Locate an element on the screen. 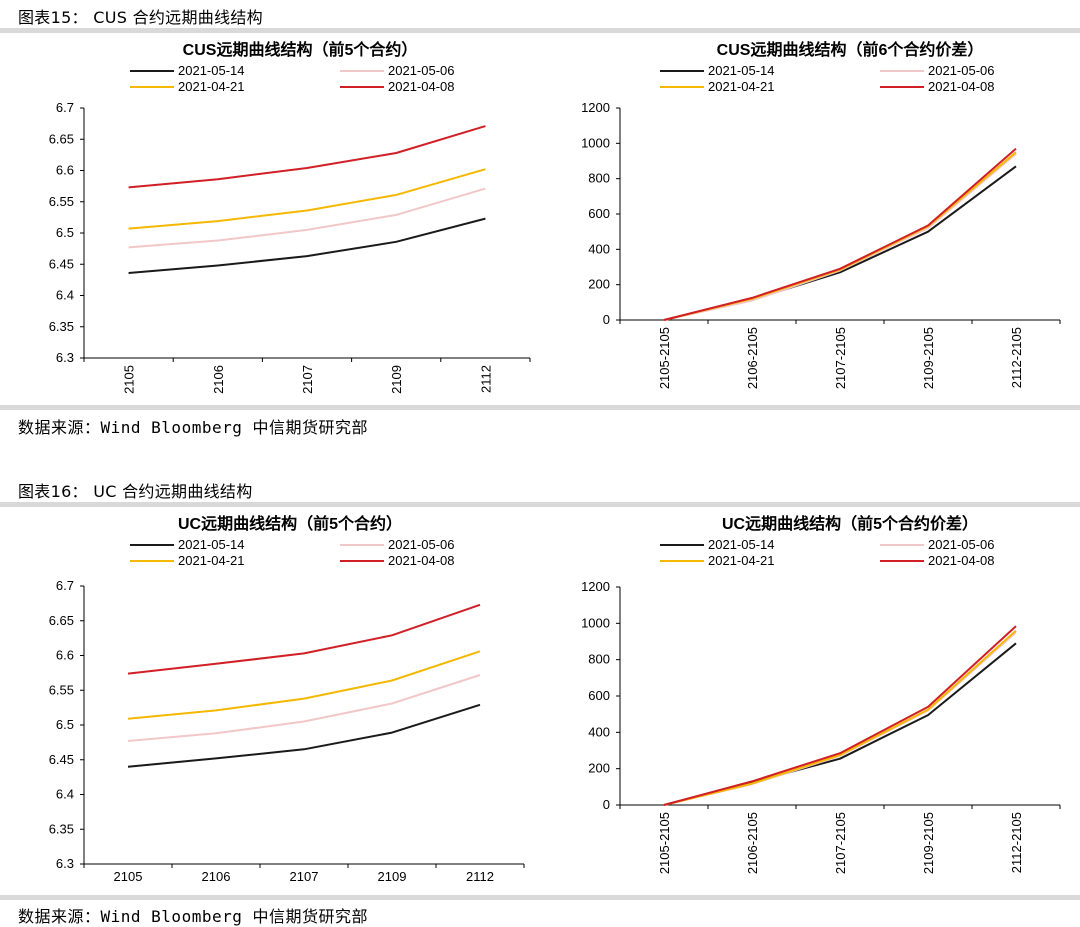 This screenshot has width=1080, height=927. chart-title: CUS远期曲线结构（前6个合约价差） is located at coordinates (850, 49).